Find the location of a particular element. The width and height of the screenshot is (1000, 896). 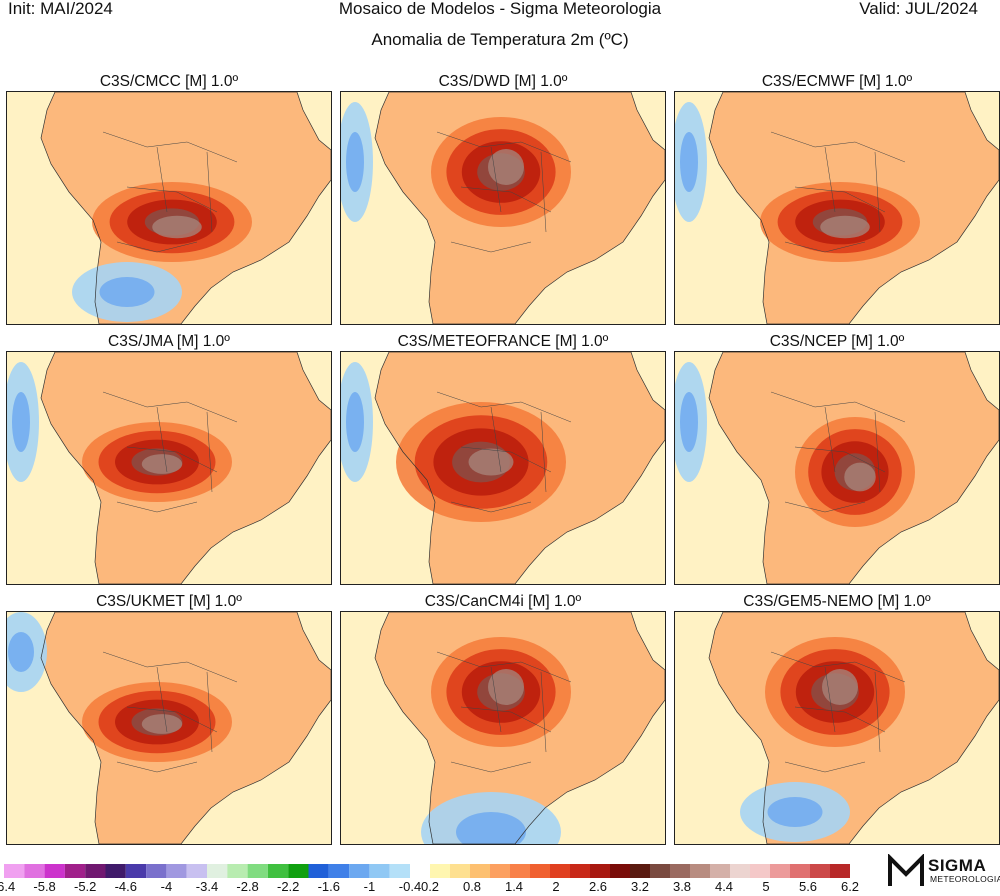

colorbar-tick-label: -2.2 is located at coordinates (288, 886).